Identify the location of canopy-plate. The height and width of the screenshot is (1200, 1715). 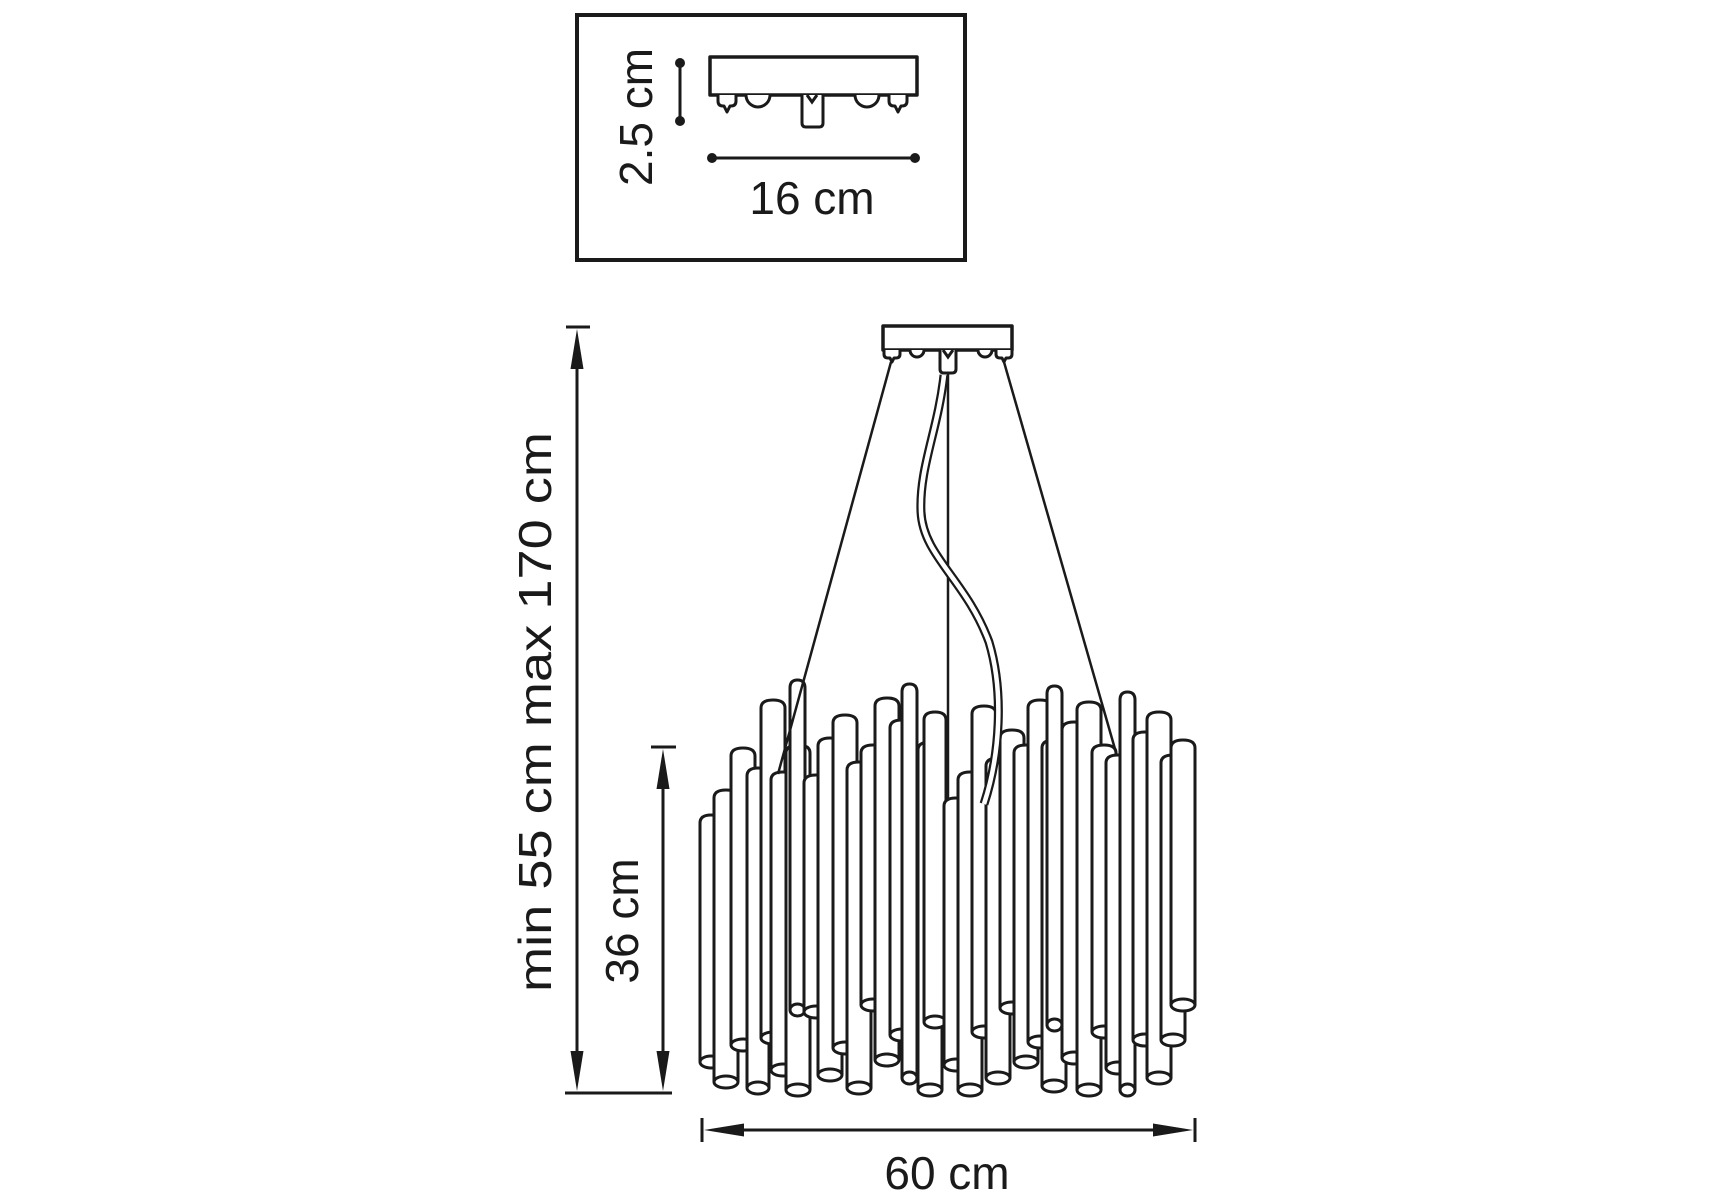
(813, 76).